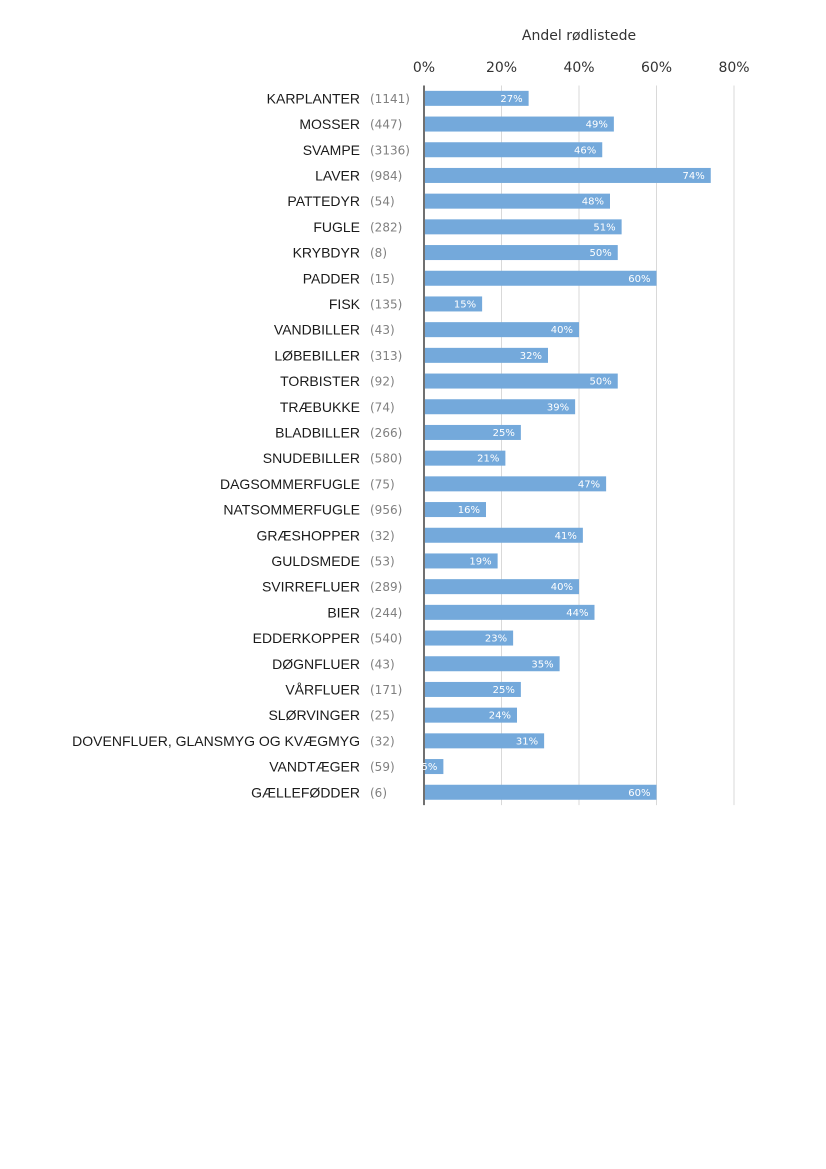  What do you see at coordinates (424, 68) in the screenshot?
I see `x-tick-label: 0%` at bounding box center [424, 68].